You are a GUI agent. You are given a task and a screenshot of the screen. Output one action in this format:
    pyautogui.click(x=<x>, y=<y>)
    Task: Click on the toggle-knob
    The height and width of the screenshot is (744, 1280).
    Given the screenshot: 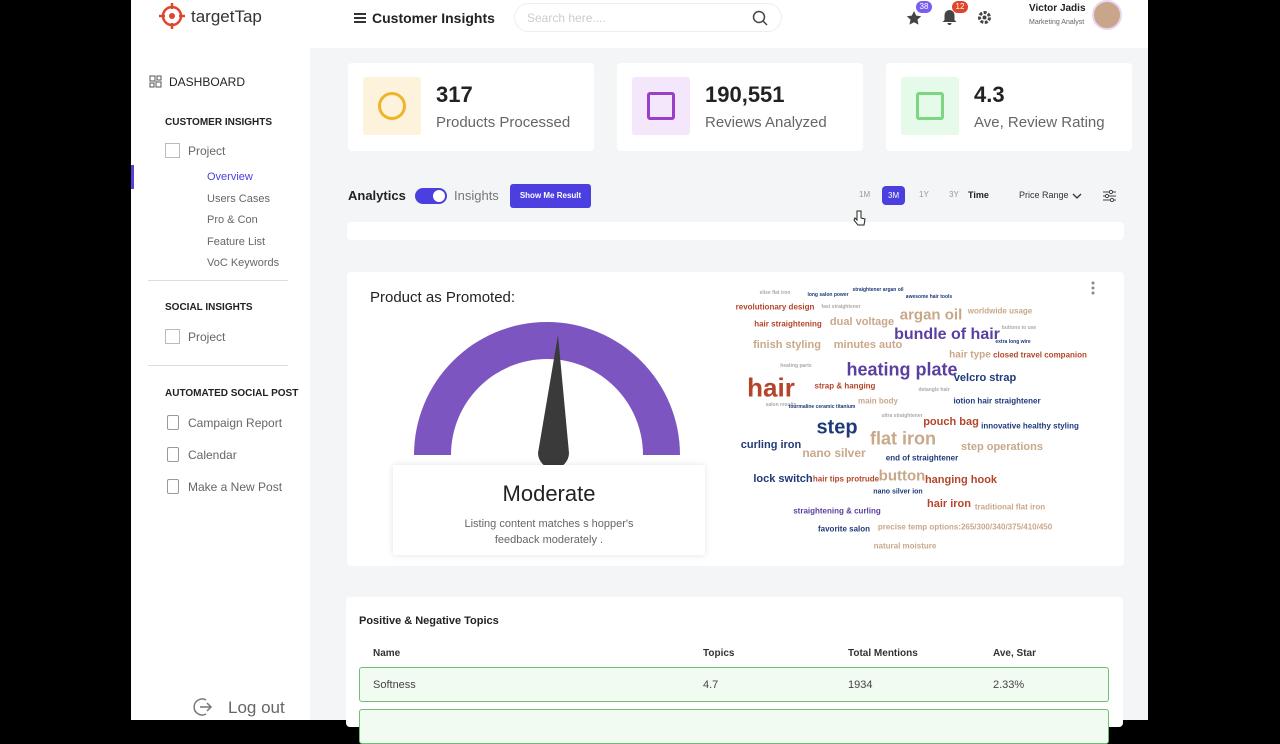 What is the action you would take?
    pyautogui.click(x=439, y=196)
    